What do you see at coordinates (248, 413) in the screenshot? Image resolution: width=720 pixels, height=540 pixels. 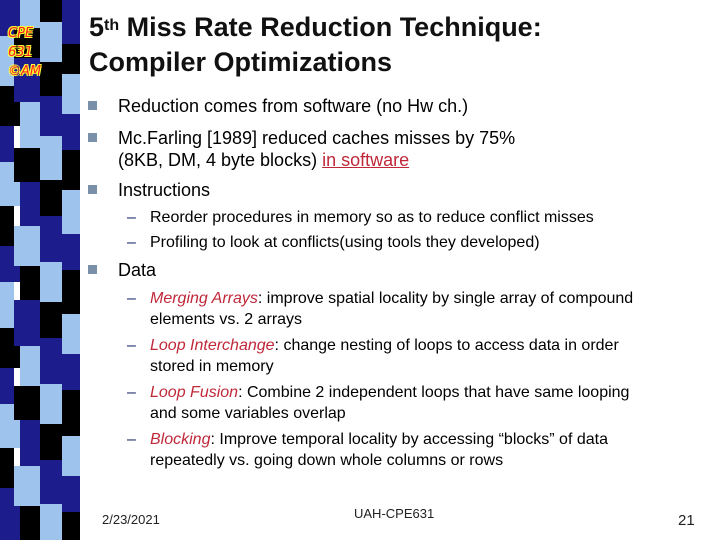 I see `sub-bullet-text-cont: and some variables overlap` at bounding box center [248, 413].